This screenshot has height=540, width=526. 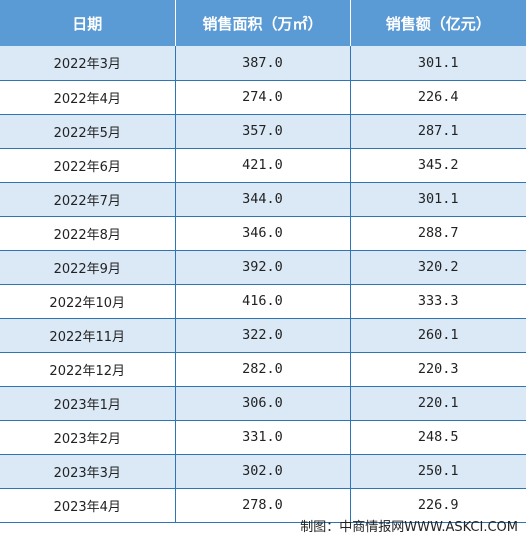 I want to click on cell-date: 2022年8月, so click(x=88, y=233).